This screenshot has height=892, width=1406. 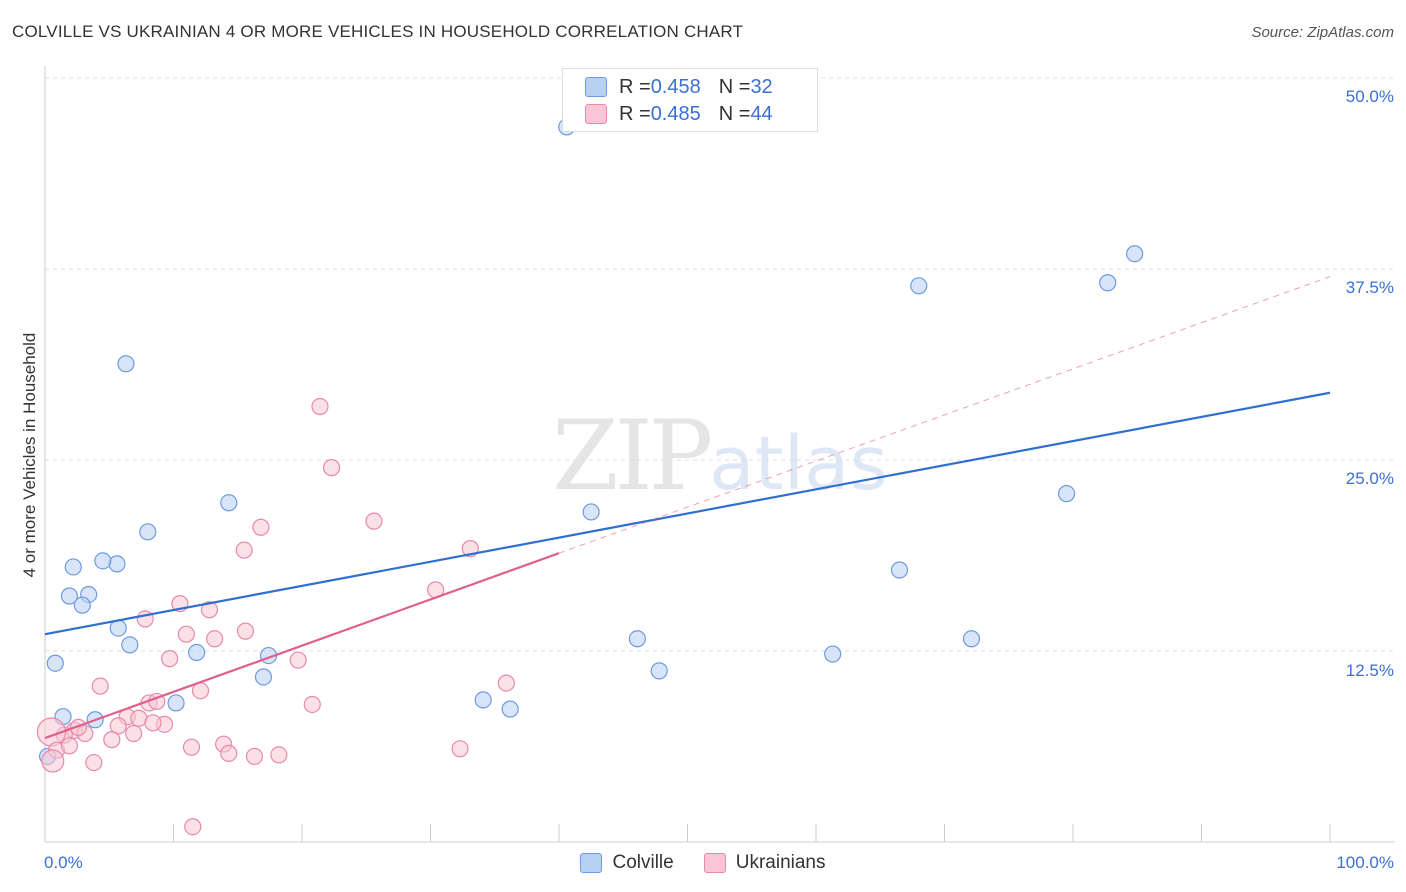 I want to click on legend-row-colville: R = 0.458 N = 32, so click(x=679, y=87).